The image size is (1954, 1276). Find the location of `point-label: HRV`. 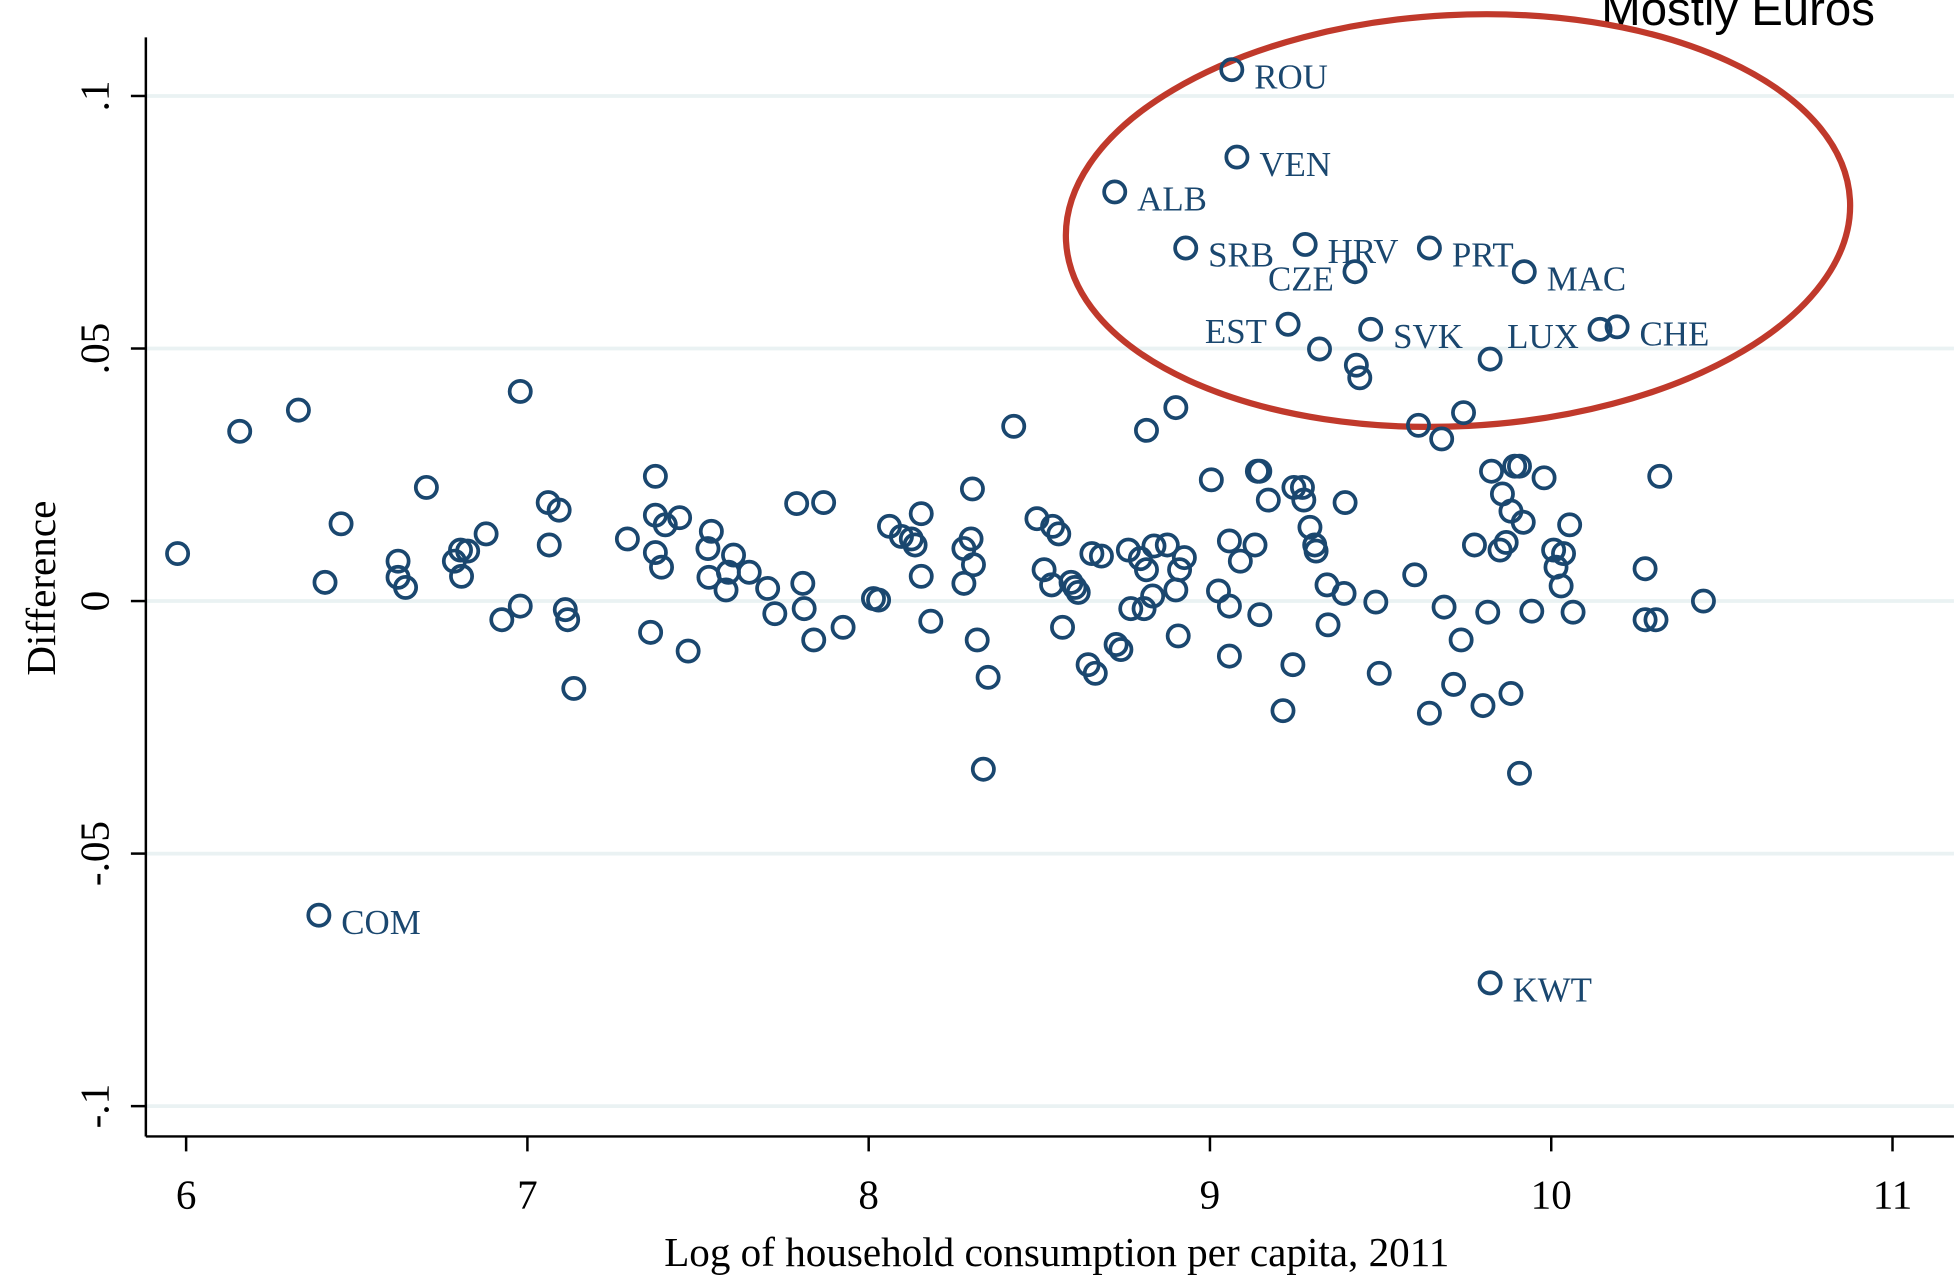

point-label: HRV is located at coordinates (1363, 251).